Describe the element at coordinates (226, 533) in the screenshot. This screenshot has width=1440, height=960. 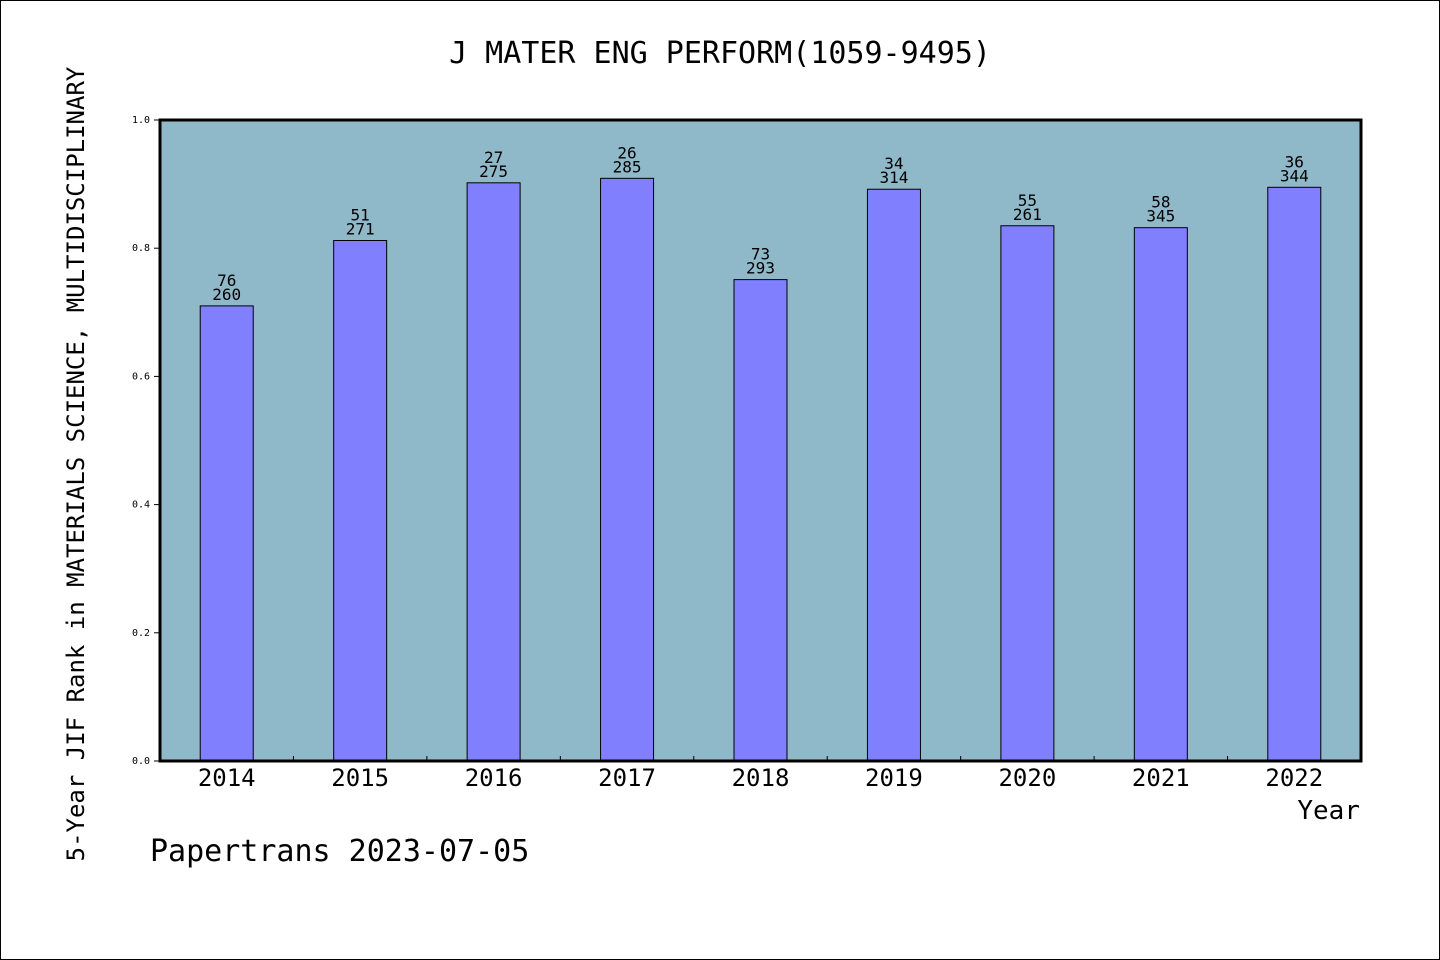
I see `bar-2014` at that location.